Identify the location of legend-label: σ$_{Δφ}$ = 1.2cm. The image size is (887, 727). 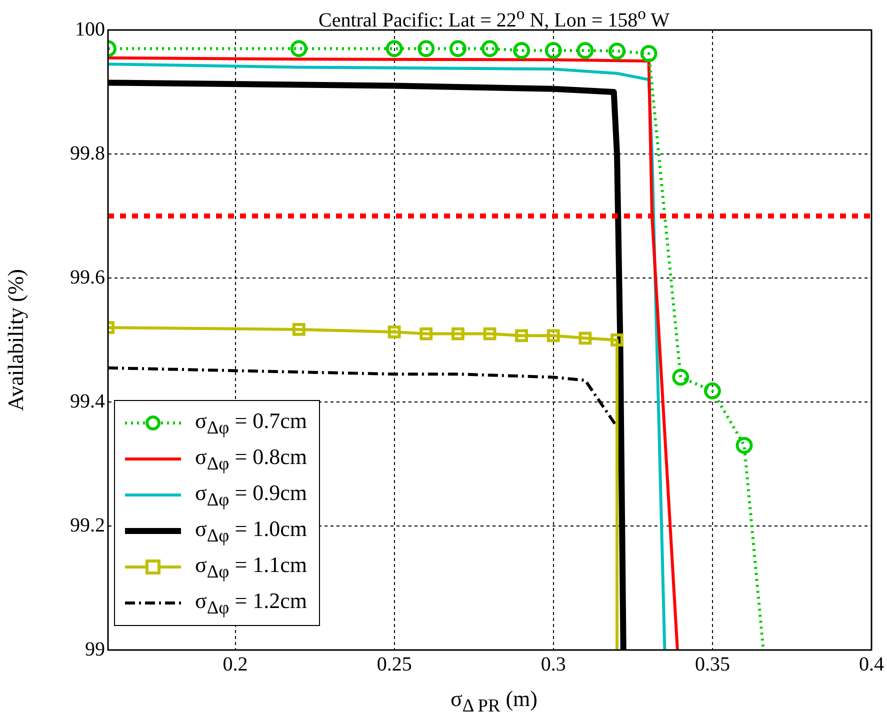
(251, 603).